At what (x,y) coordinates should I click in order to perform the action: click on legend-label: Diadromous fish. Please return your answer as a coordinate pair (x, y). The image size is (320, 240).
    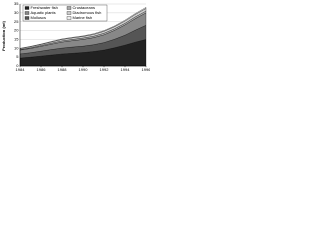
    Looking at the image, I should click on (87, 12).